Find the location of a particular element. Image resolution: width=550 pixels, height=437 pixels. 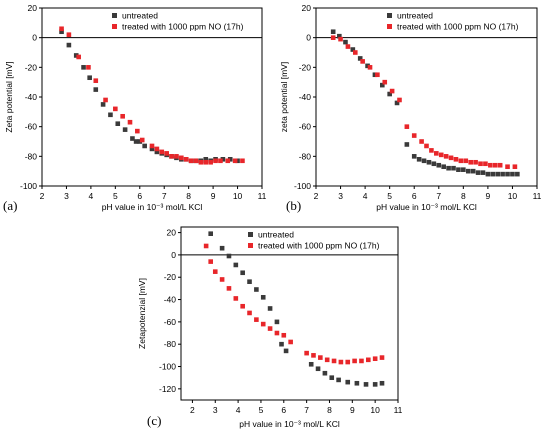

x-tick-label: 7 is located at coordinates (438, 196).